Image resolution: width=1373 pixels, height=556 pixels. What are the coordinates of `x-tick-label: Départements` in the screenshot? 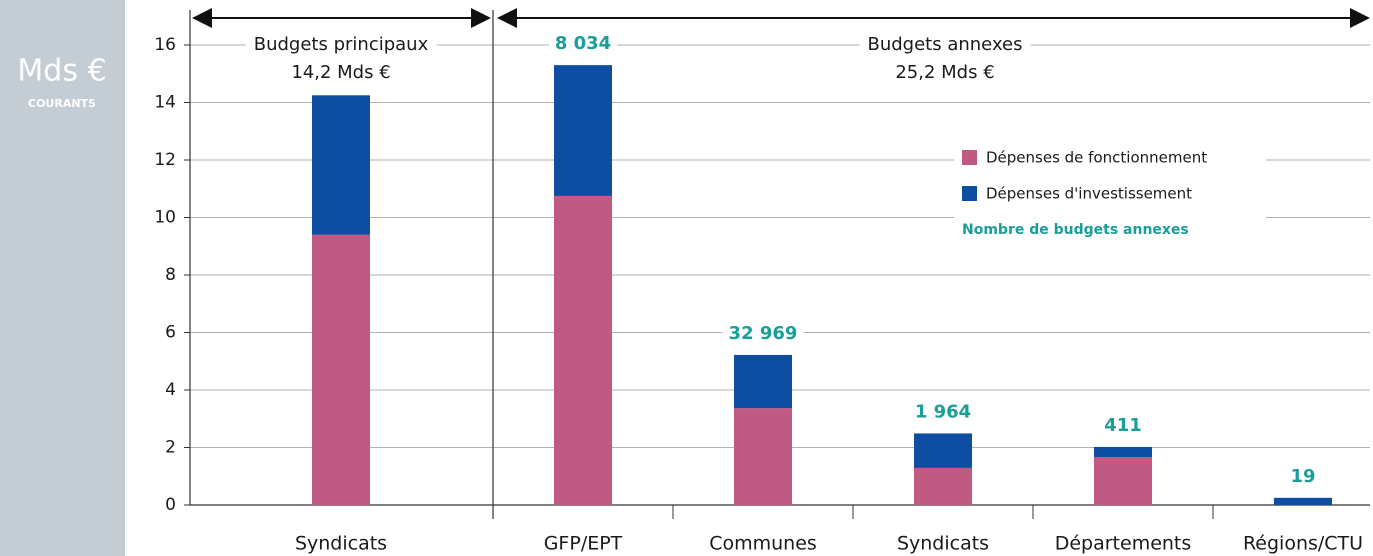 It's located at (1123, 544).